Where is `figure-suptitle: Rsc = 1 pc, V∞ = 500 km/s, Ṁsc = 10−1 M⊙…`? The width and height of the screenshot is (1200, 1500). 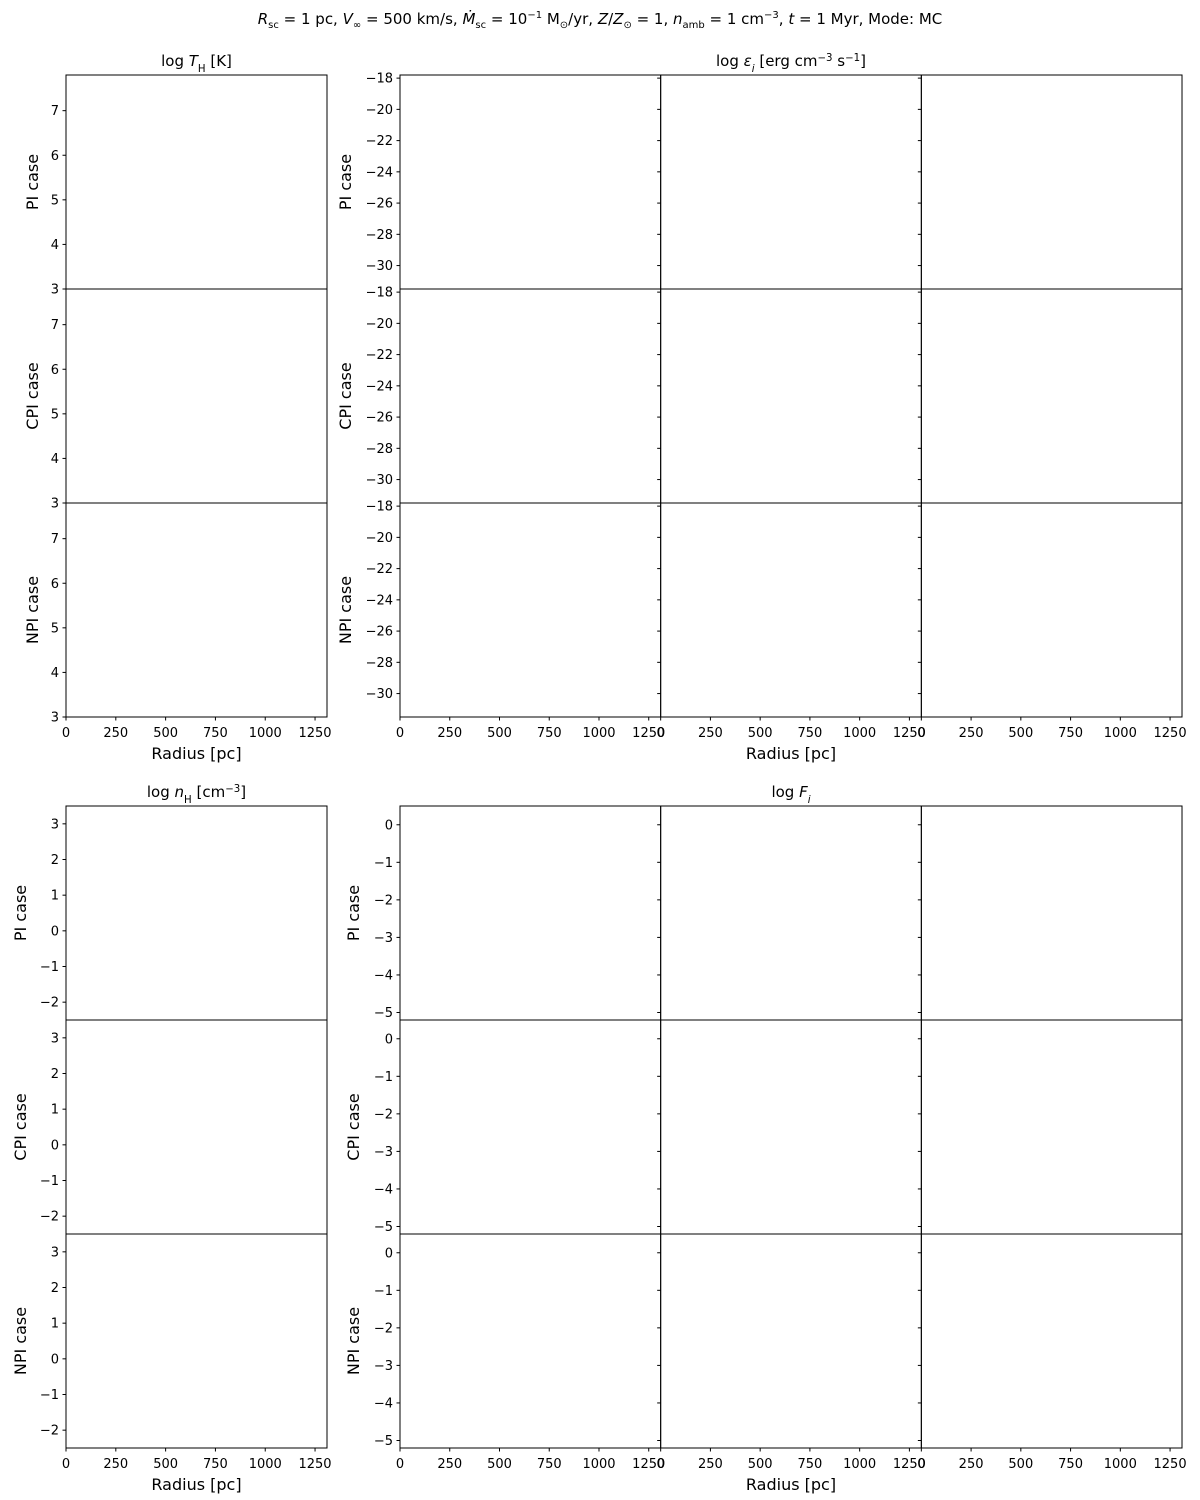 figure-suptitle: Rsc = 1 pc, V∞ = 500 km/s, Ṁsc = 10−1 M⊙… is located at coordinates (600, 20).